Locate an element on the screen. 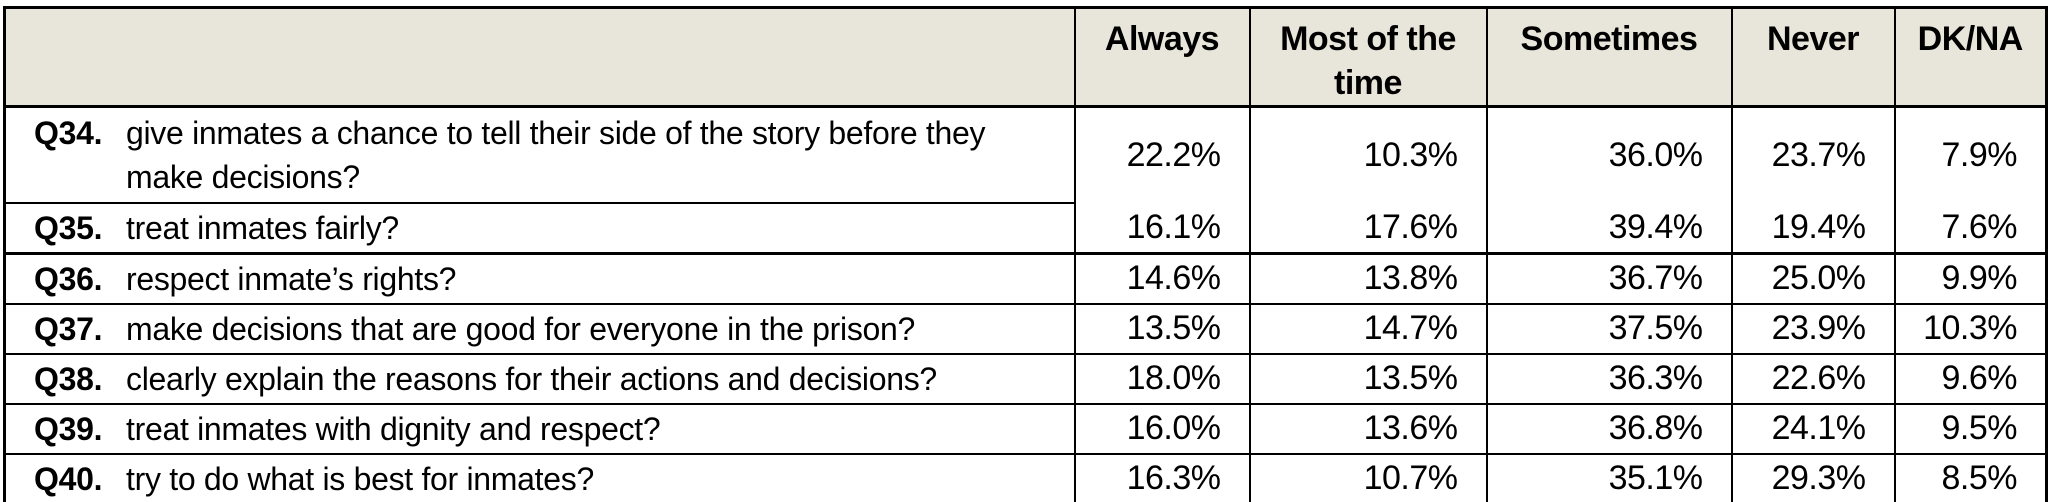 This screenshot has height=502, width=2050. question-number: Q37. is located at coordinates (68, 328).